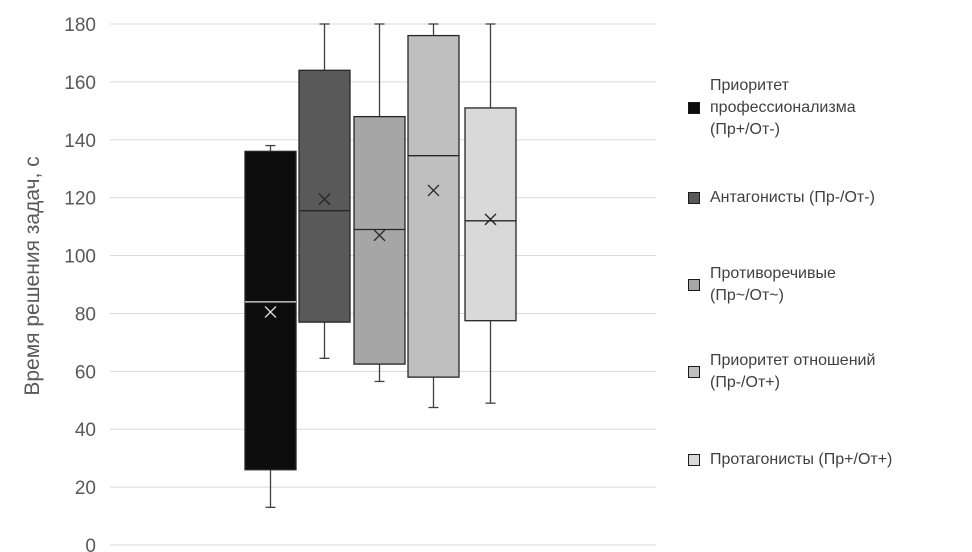 The image size is (972, 552). I want to click on legend-item-professionalism: Приоритет профессионализма (Пр+/От-), so click(772, 108).